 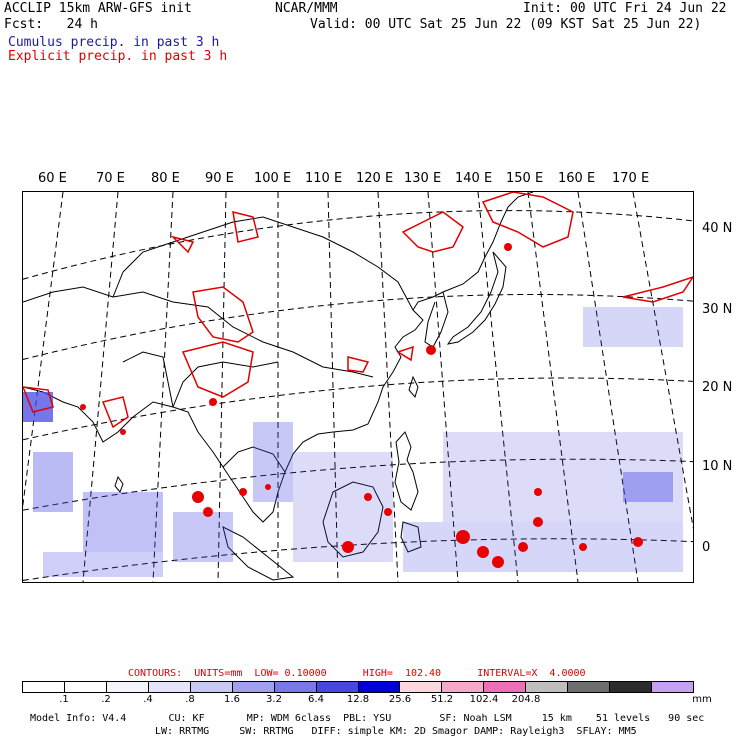 I want to click on lon-label: 90 E, so click(x=219, y=178).